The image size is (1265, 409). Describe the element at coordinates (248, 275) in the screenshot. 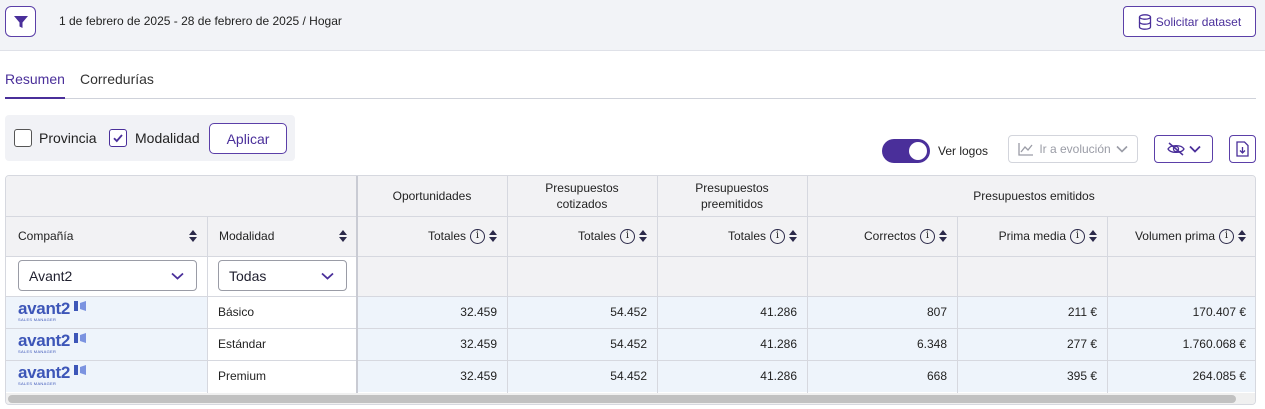

I see `modalidad-select-value: Todas` at that location.